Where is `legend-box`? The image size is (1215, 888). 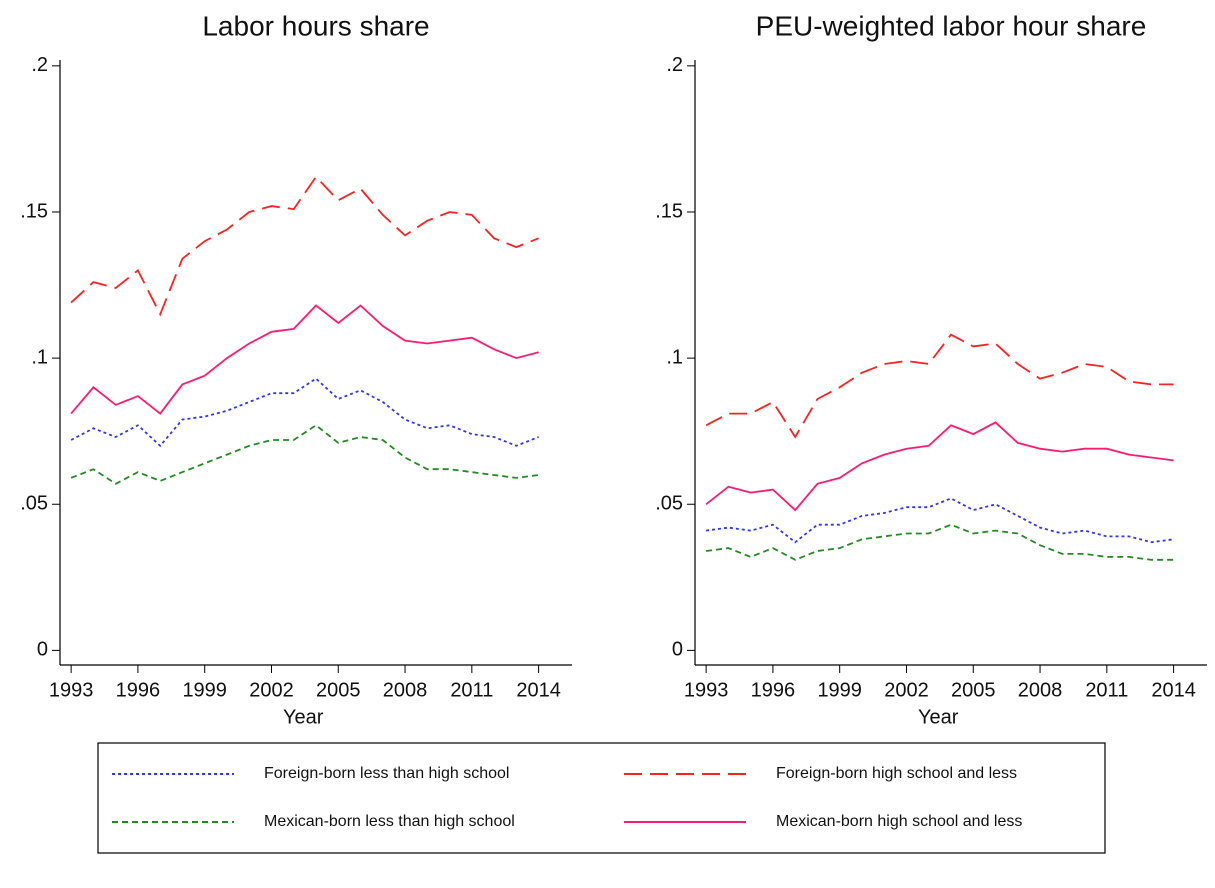 legend-box is located at coordinates (601, 798).